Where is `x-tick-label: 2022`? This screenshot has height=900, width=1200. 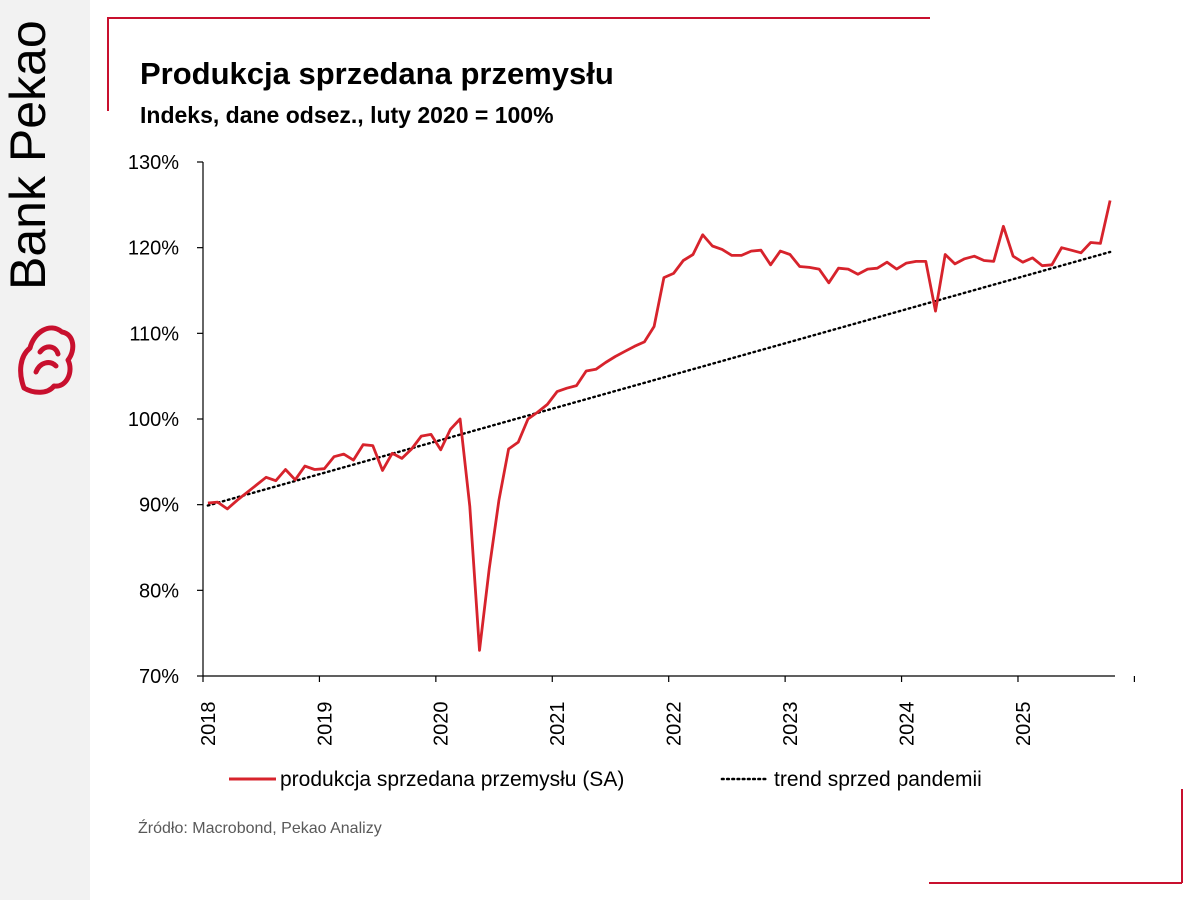 x-tick-label: 2022 is located at coordinates (675, 724).